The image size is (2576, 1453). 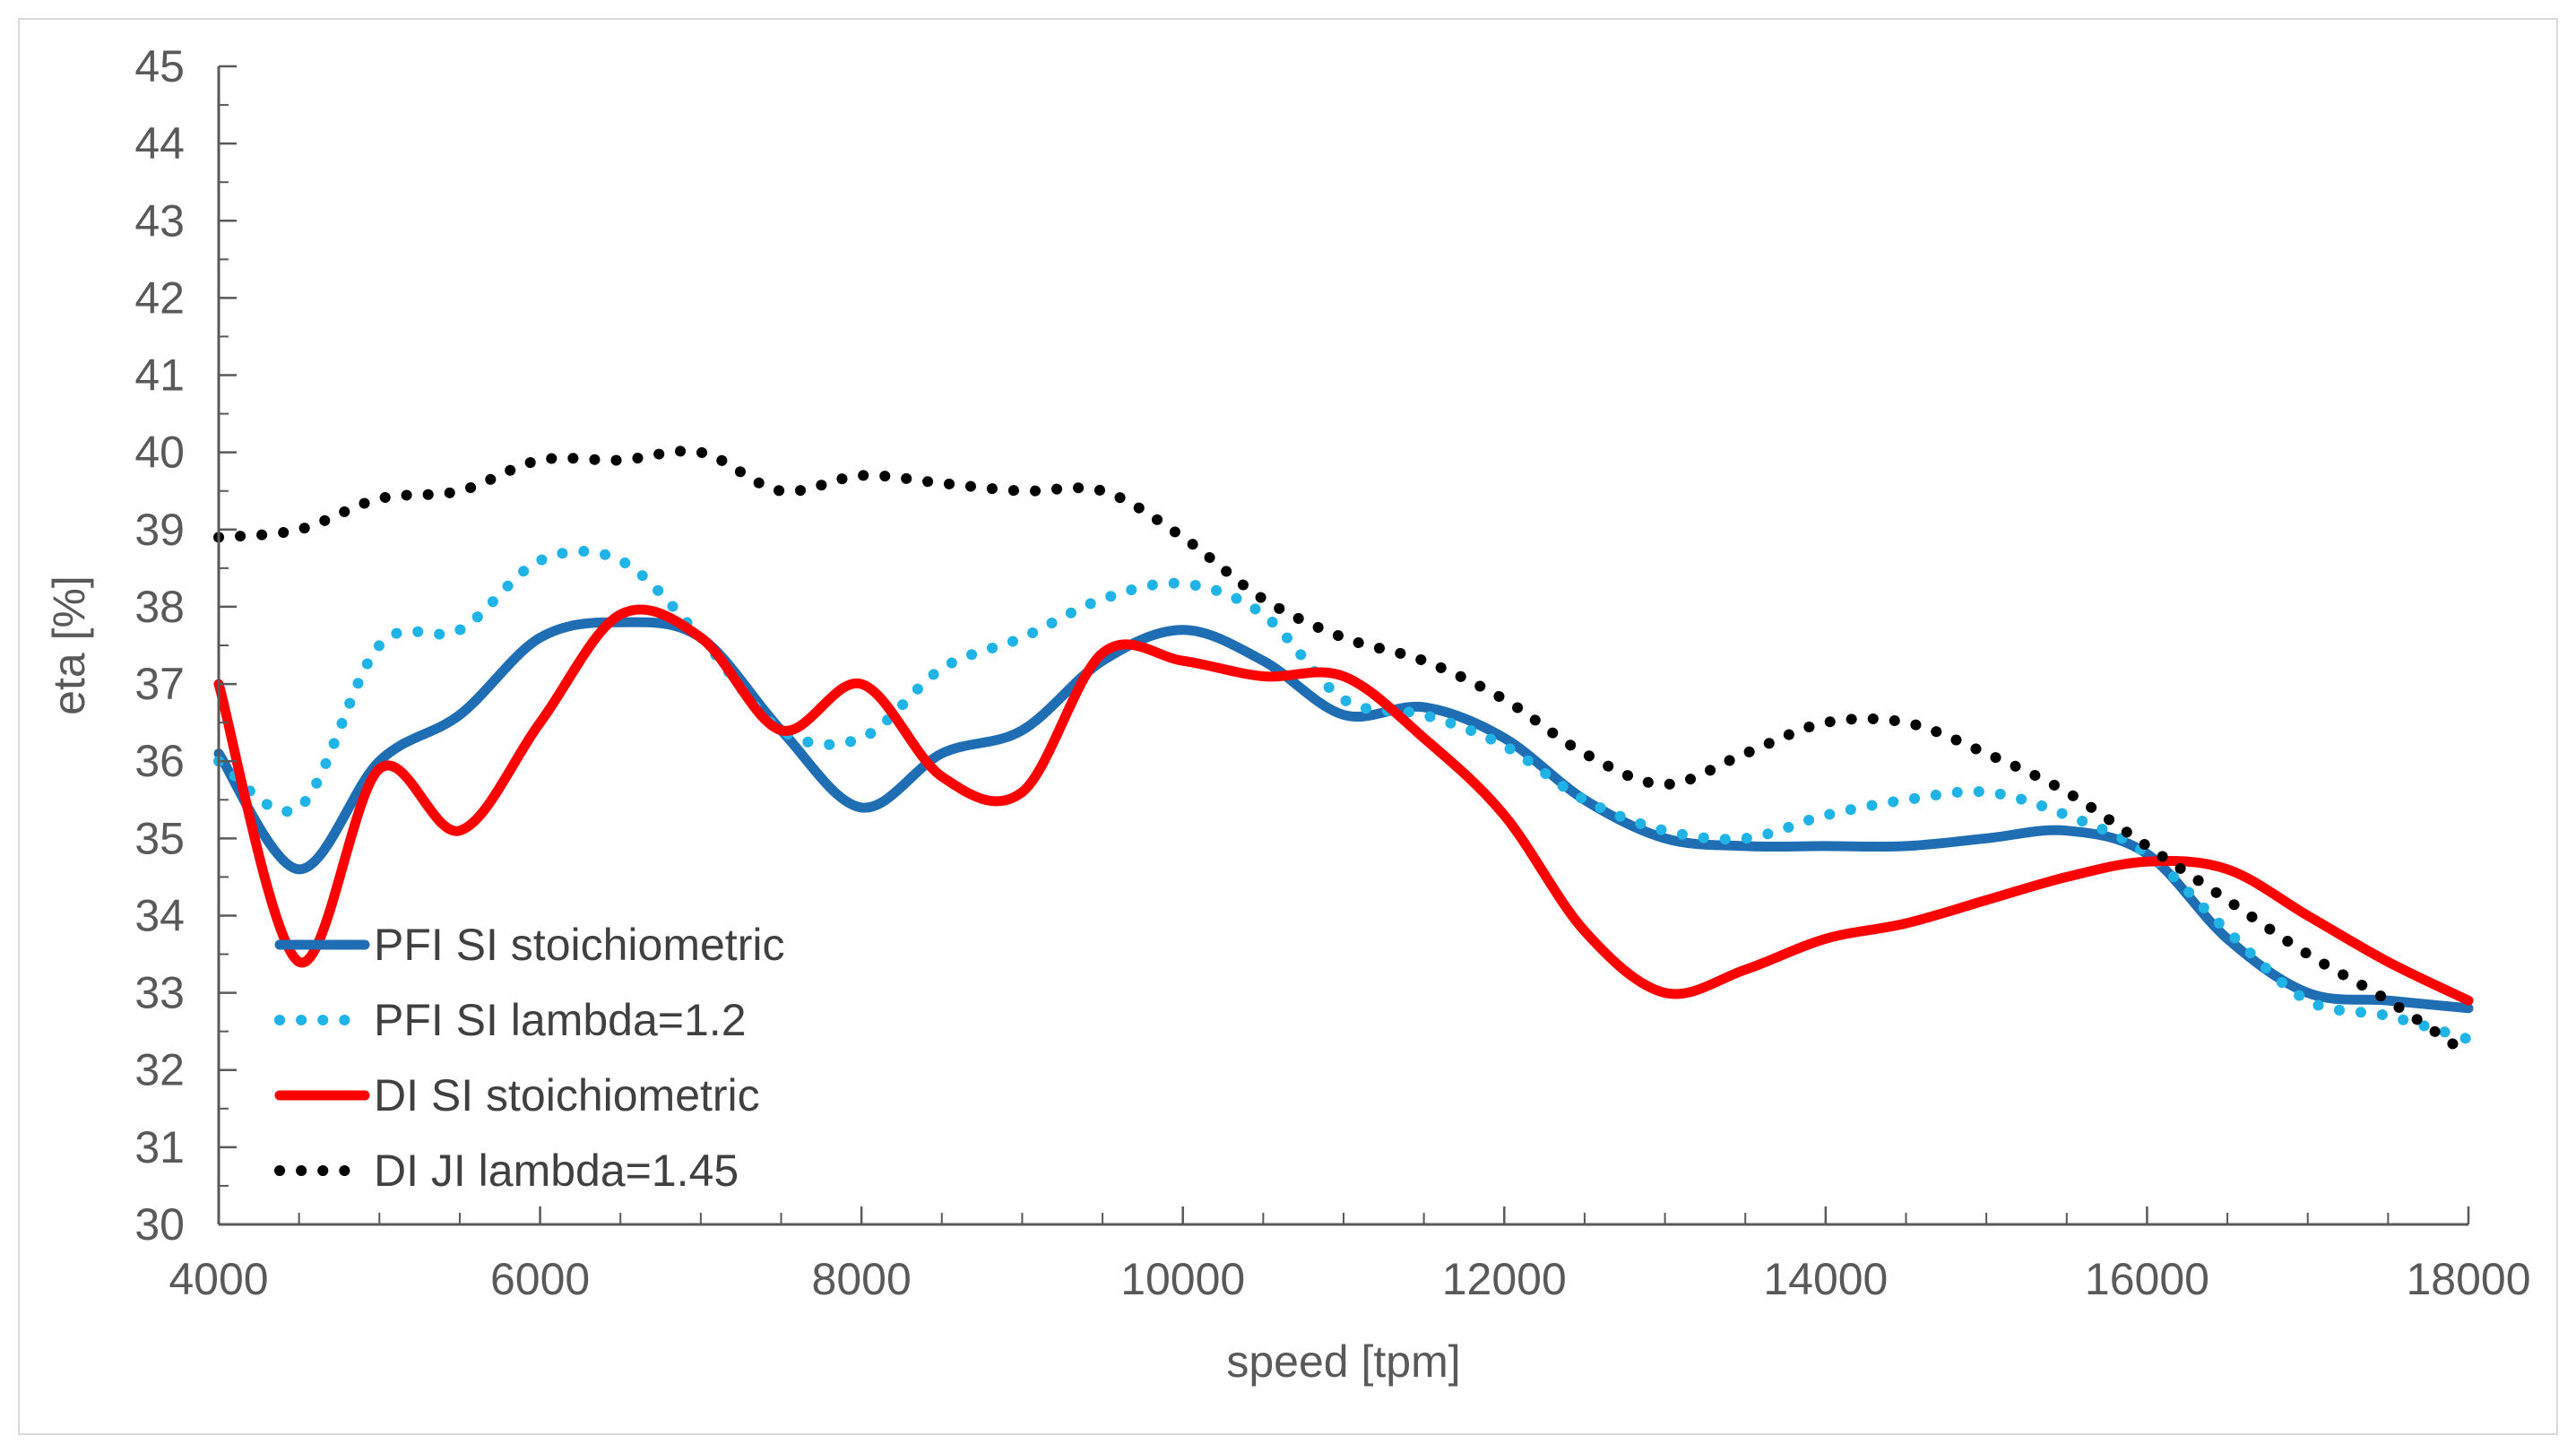 I want to click on legend-item-di-si-stoichiometric: DI SI stoichiometric, so click(x=517, y=1095).